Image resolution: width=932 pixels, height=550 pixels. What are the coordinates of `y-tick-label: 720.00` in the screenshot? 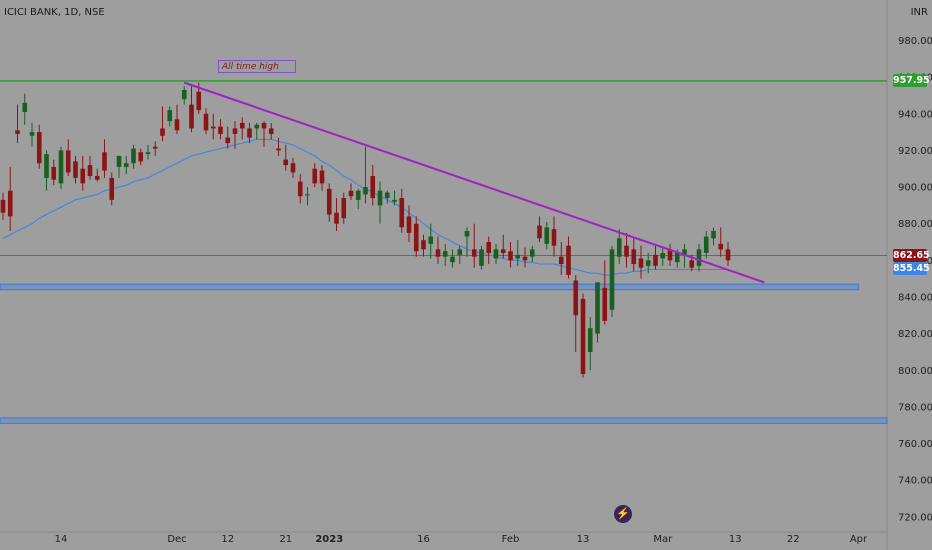 It's located at (915, 517).